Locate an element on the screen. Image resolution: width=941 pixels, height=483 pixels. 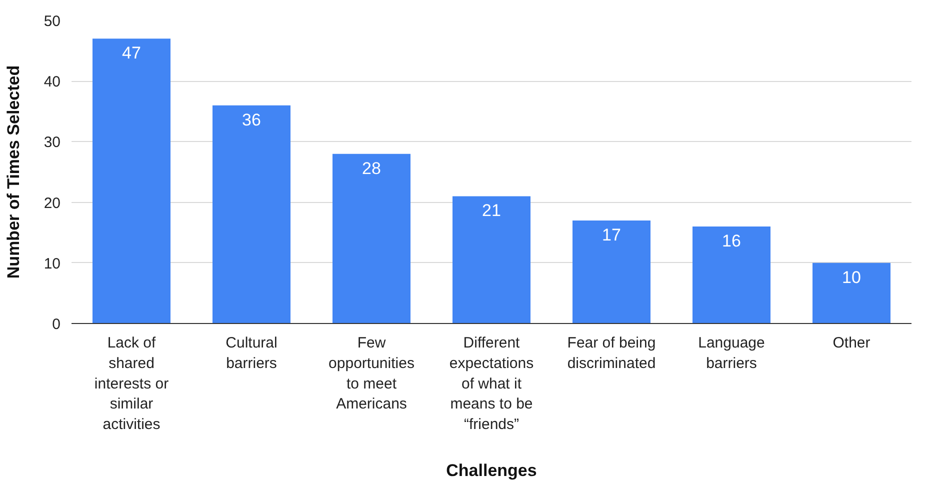
data-label: 10 is located at coordinates (851, 277).